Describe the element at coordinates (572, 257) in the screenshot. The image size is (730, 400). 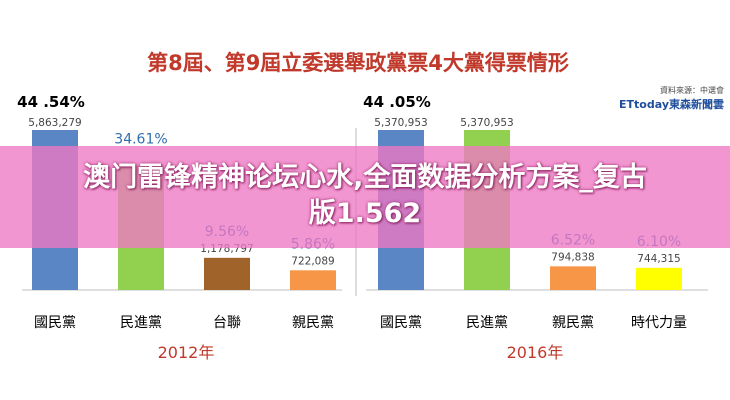
I see `votes-label: 794,838` at that location.